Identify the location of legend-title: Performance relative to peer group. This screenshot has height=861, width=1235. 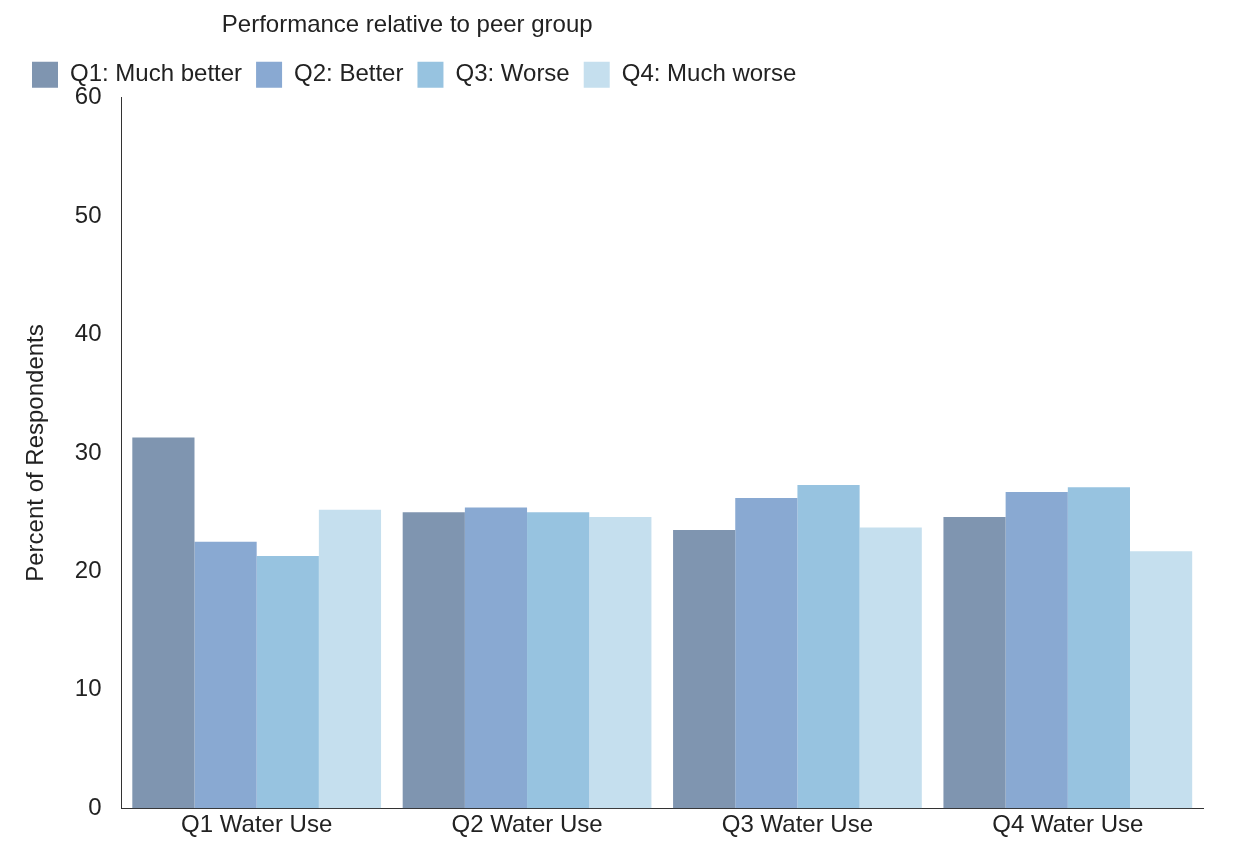
(407, 23).